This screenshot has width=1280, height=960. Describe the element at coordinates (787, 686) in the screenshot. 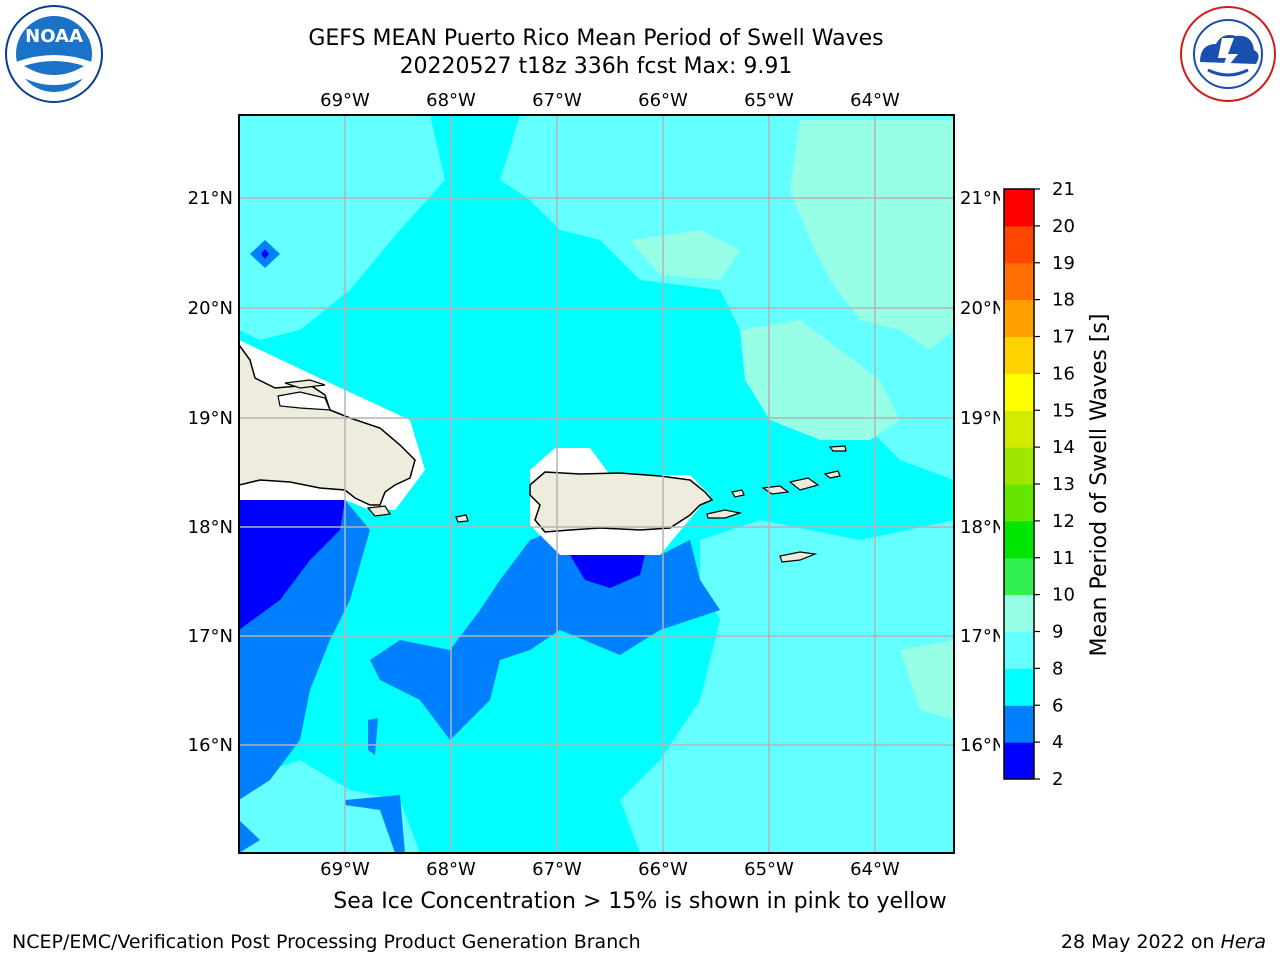

I see `swell-region-8-9-se` at that location.